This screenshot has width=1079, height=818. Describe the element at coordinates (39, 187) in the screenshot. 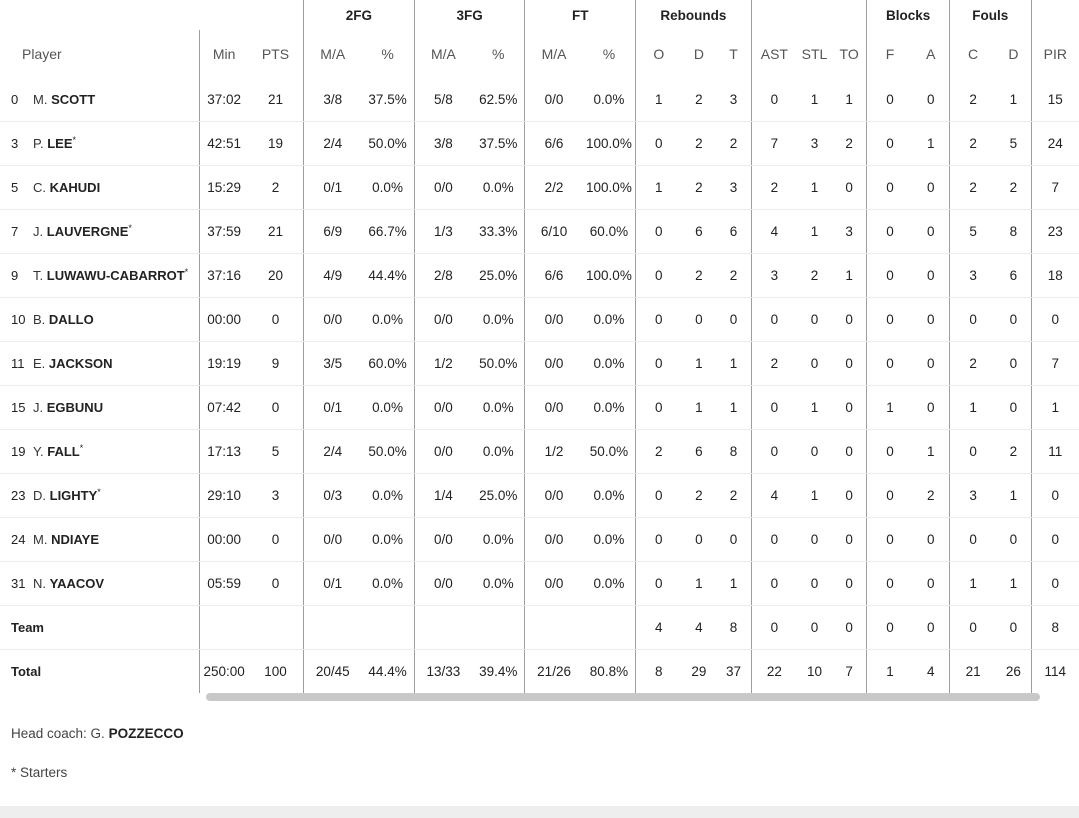

I see `player-initial: C.` at that location.